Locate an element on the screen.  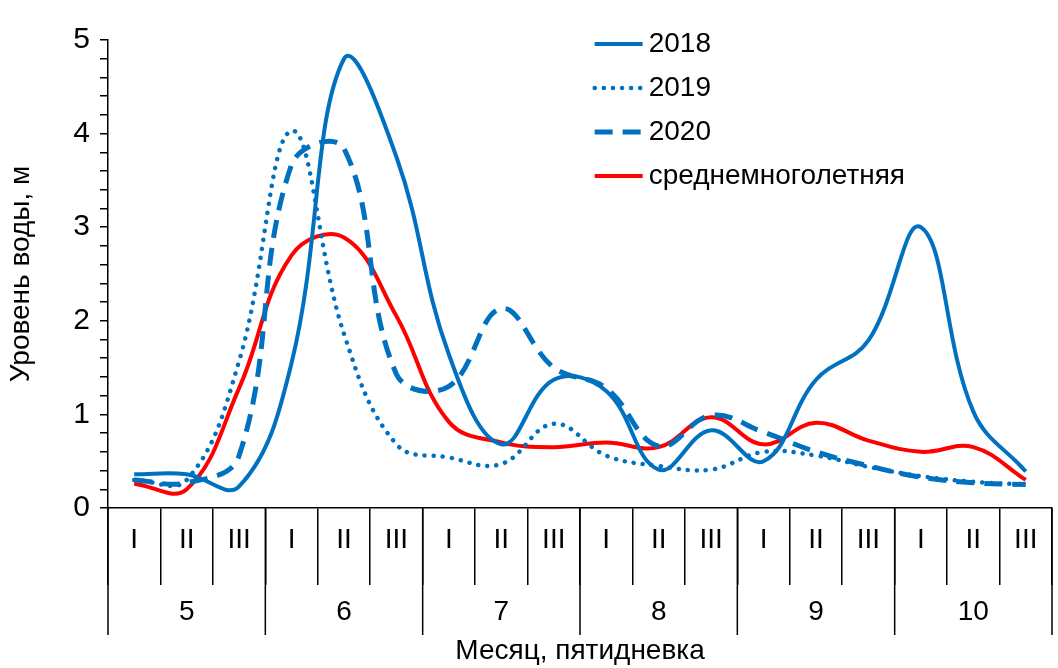
y-tick-label: 1 is located at coordinates (81, 412).